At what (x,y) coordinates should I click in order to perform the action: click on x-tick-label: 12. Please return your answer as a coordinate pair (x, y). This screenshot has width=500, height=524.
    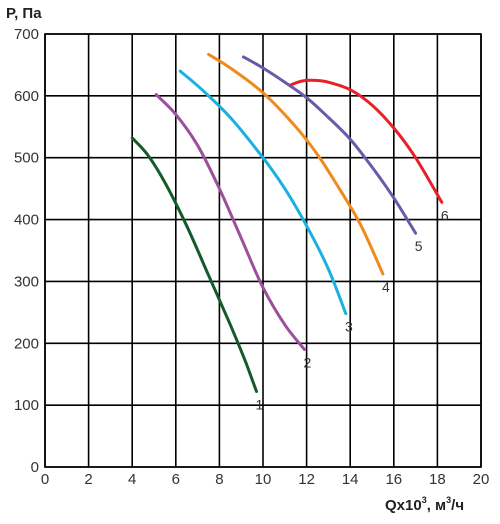
    Looking at the image, I should click on (306, 479).